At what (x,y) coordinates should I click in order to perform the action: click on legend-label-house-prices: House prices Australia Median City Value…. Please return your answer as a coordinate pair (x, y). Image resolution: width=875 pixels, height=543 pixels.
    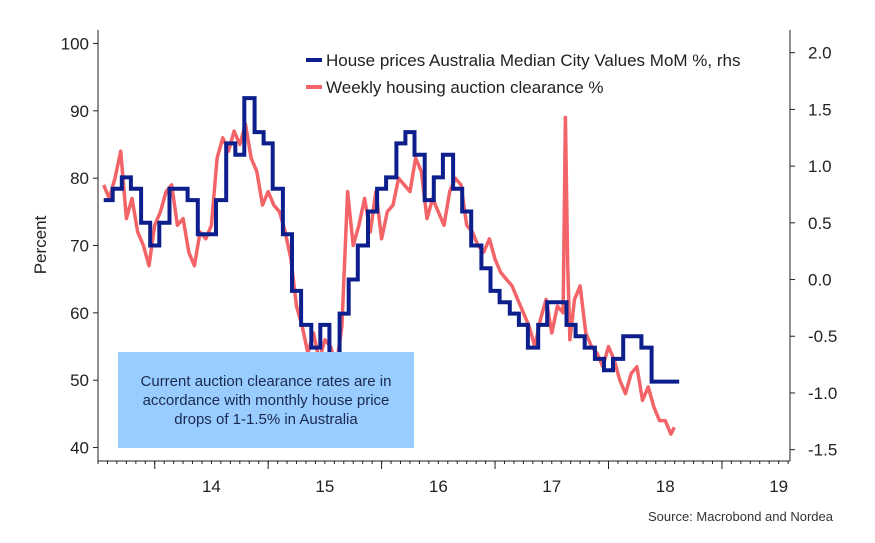
    Looking at the image, I should click on (533, 60).